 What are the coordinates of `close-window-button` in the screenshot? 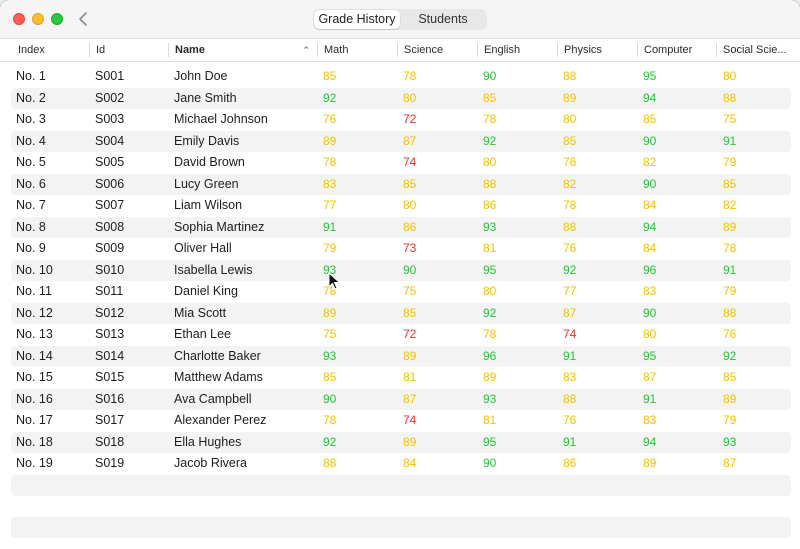 It's located at (19, 19).